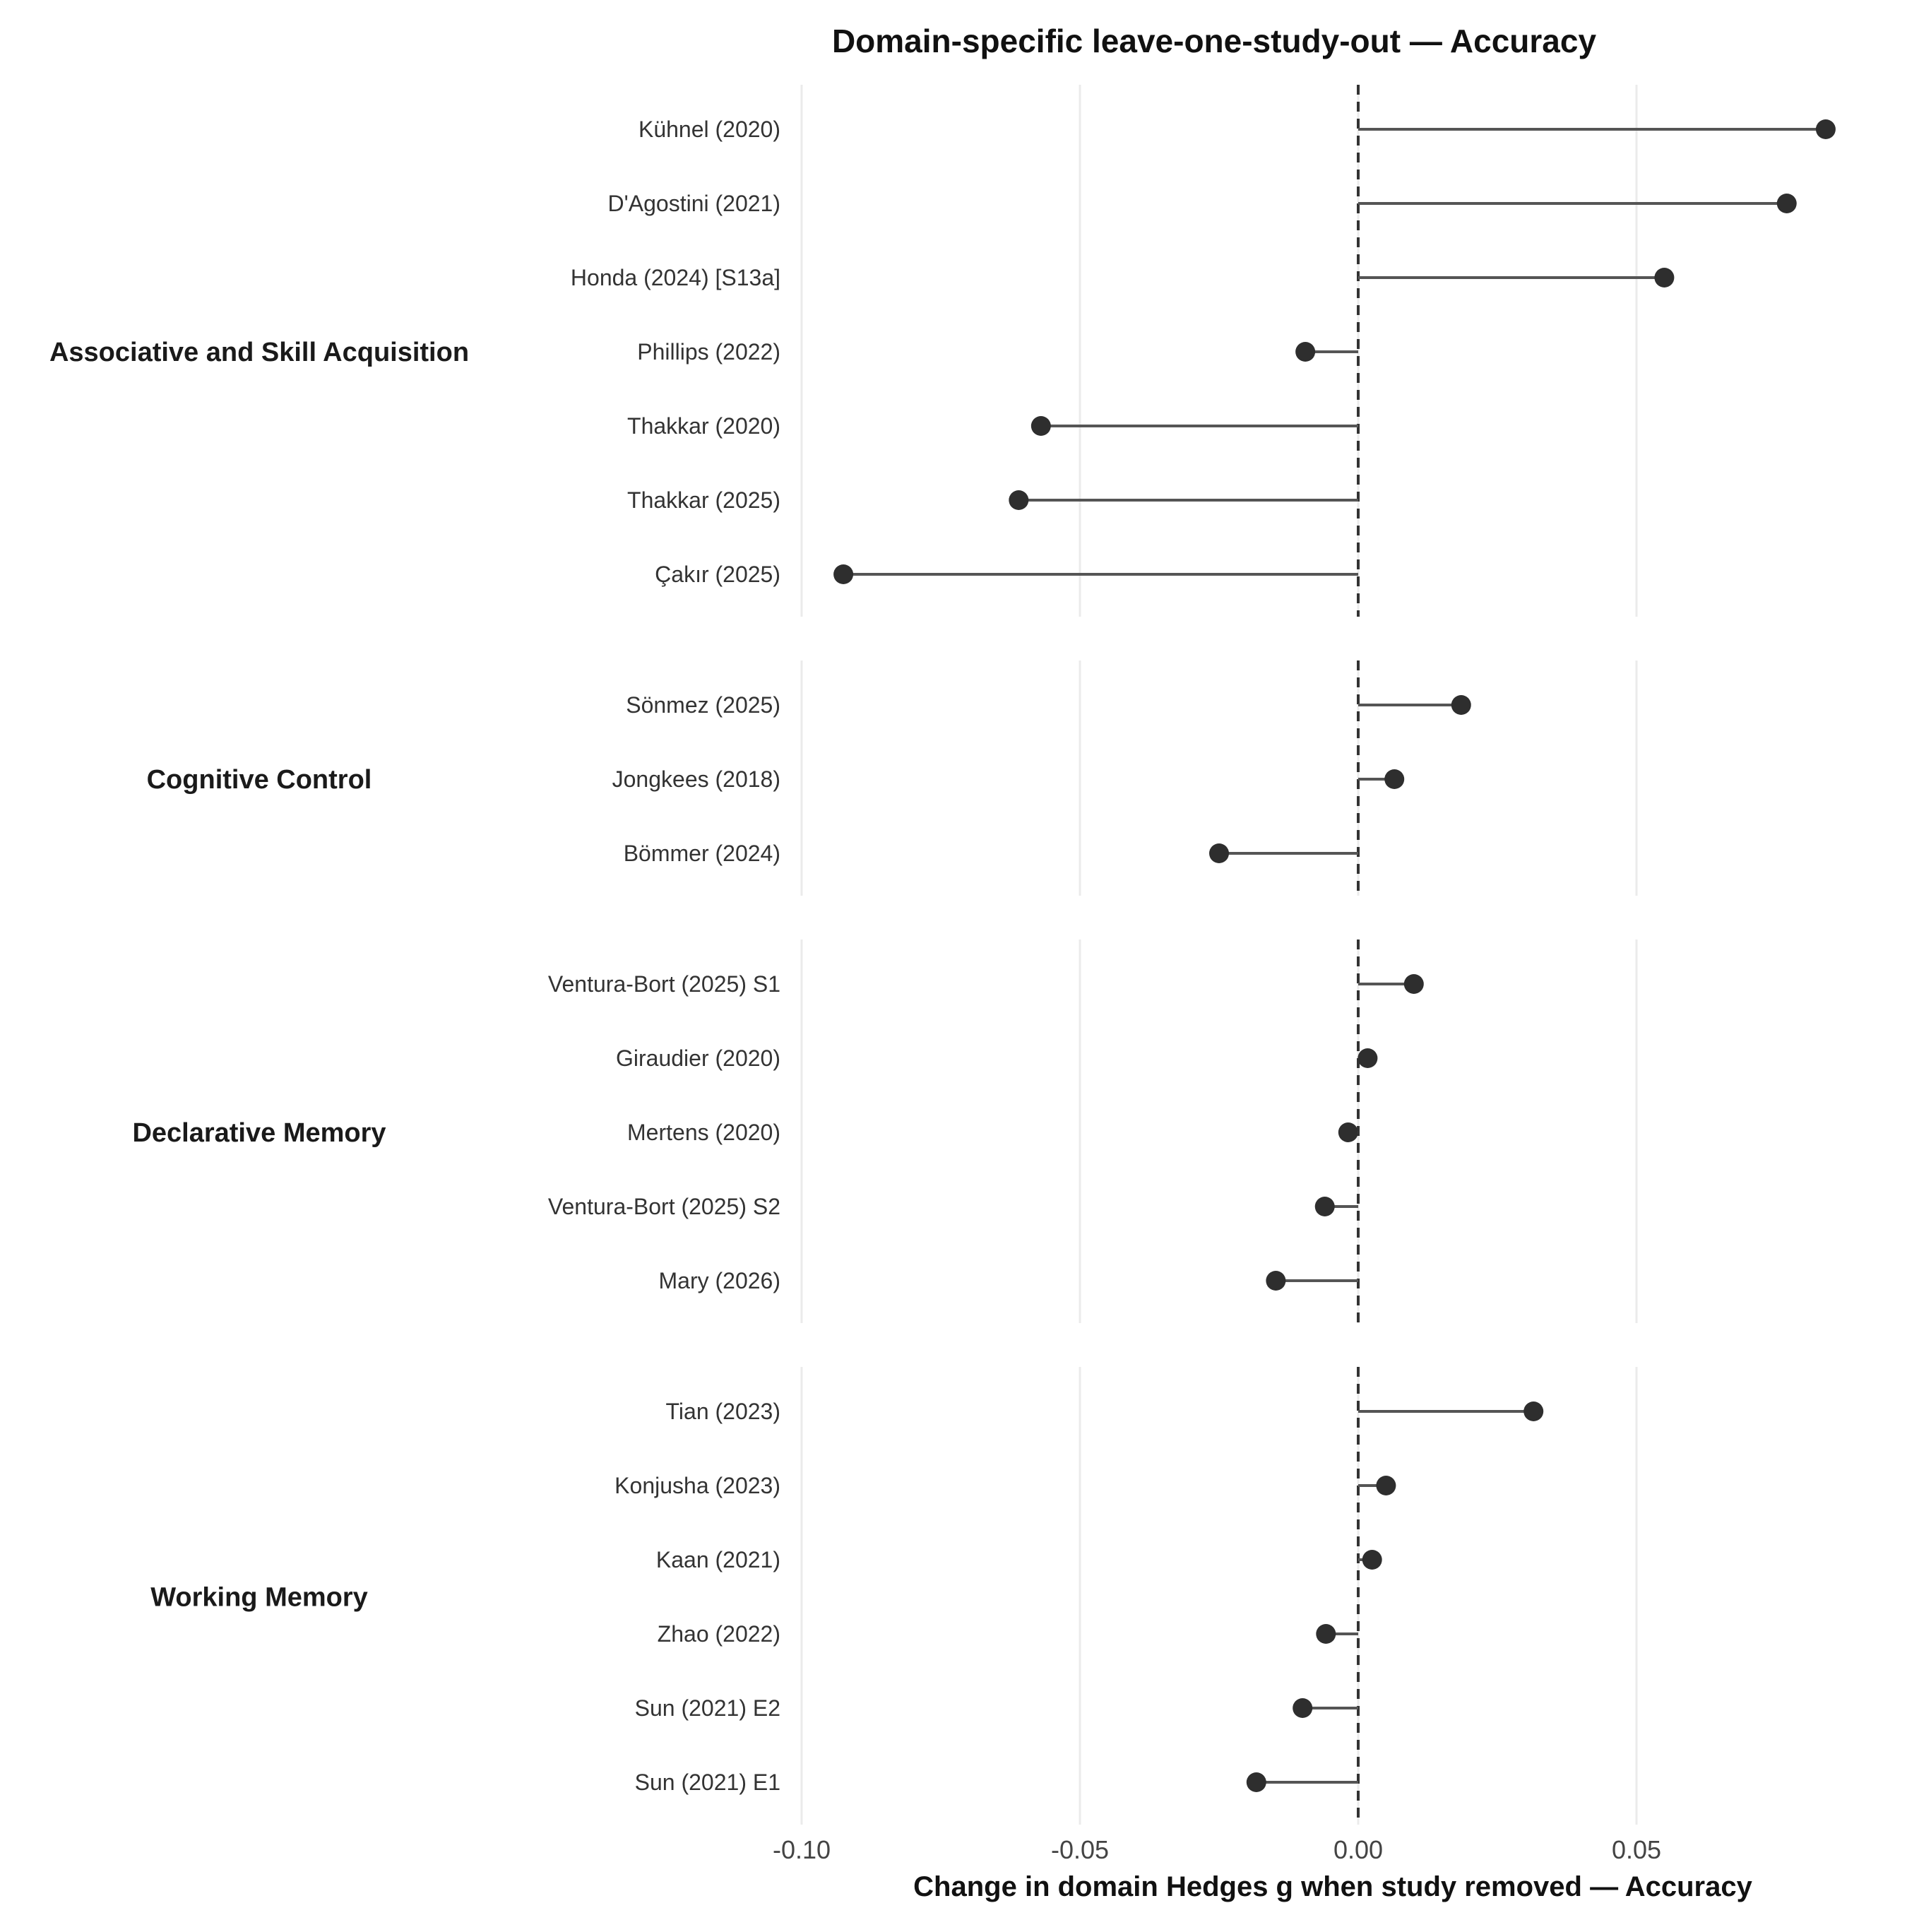 The image size is (1907, 1932). What do you see at coordinates (703, 1132) in the screenshot?
I see `study-label: Mertens (2020)` at bounding box center [703, 1132].